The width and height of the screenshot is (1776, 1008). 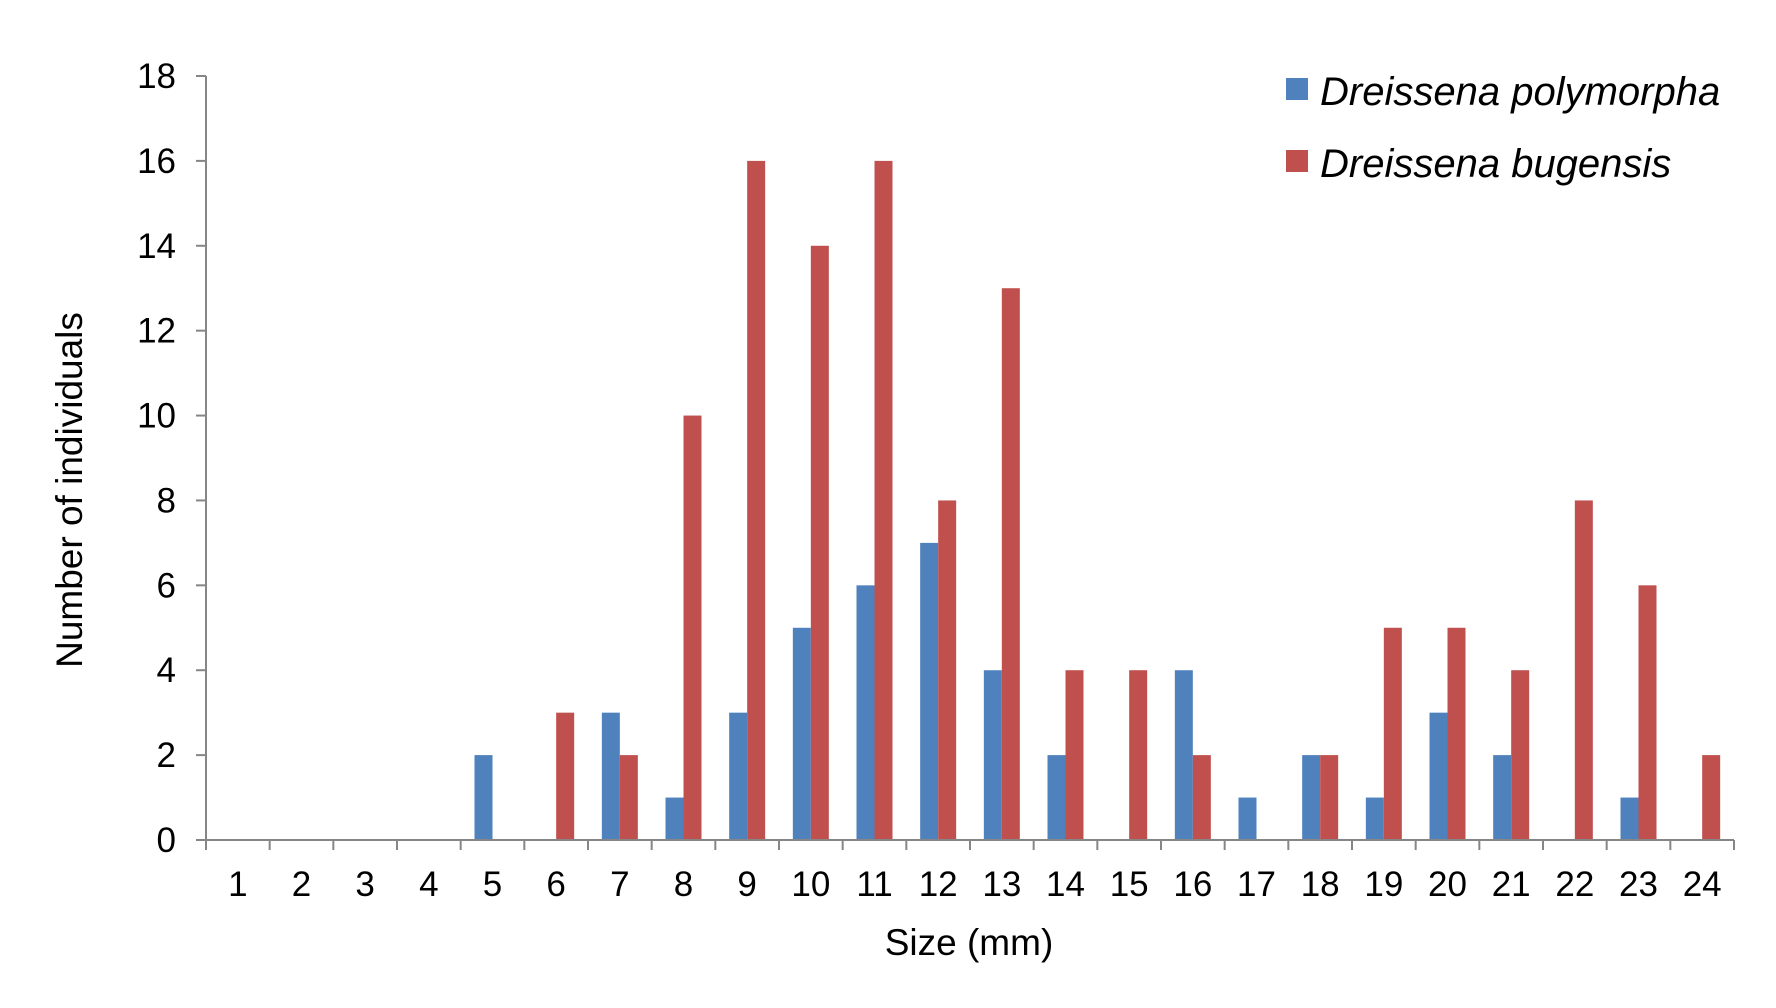 I want to click on y-tick-label: 6, so click(x=166, y=585).